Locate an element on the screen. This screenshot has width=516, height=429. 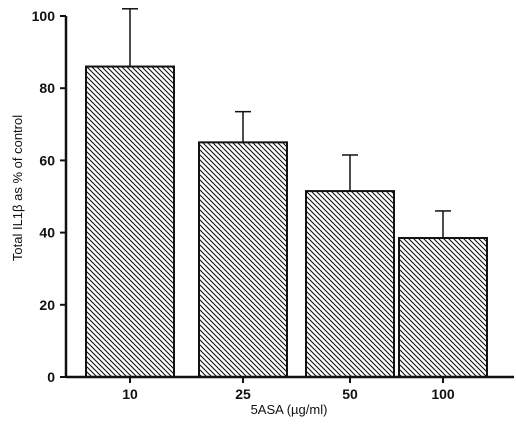
x-tick-label: 10 is located at coordinates (130, 394).